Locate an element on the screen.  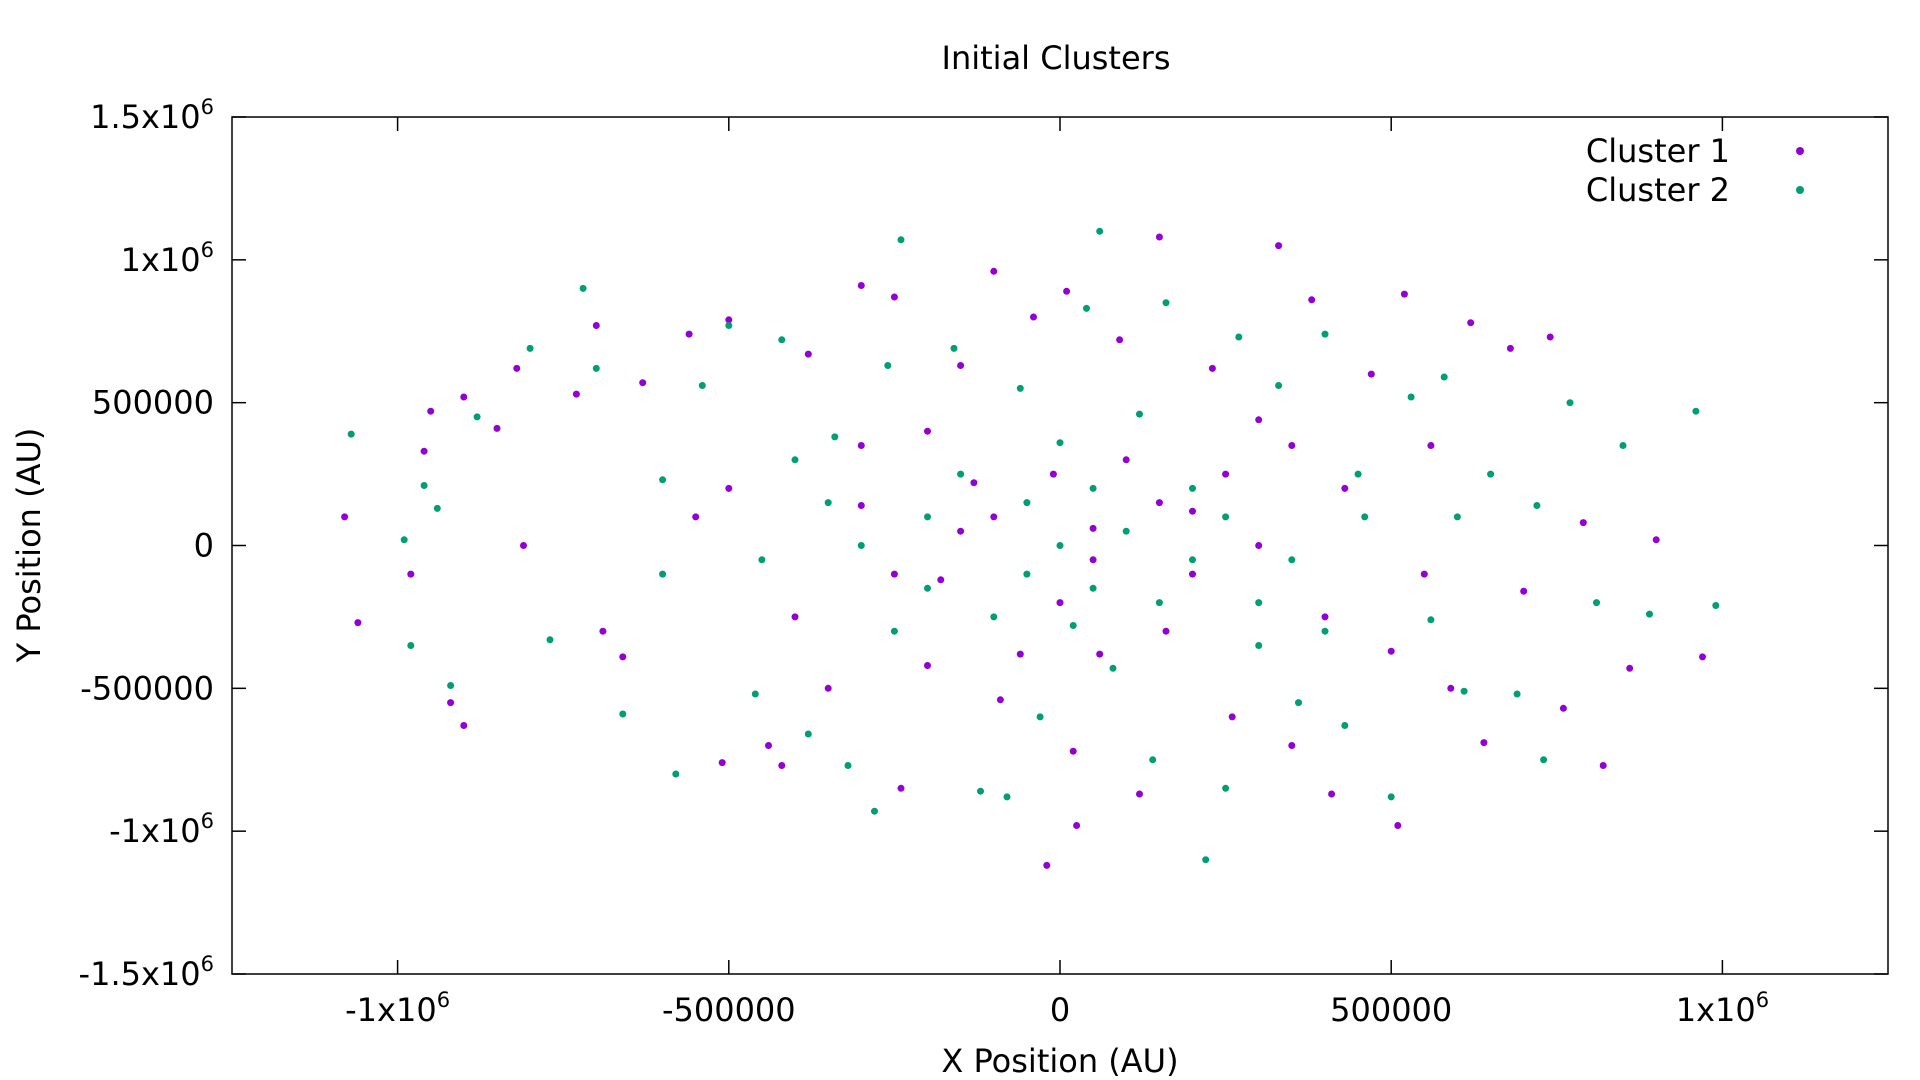
y-tick-label: -1x10⁶ is located at coordinates (161, 829).